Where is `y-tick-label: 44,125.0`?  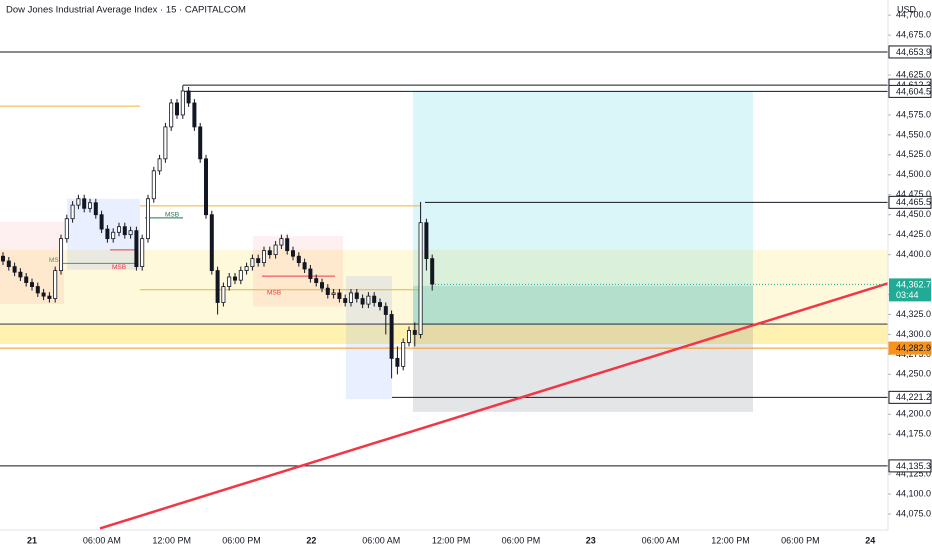 y-tick-label: 44,125.0 is located at coordinates (913, 474).